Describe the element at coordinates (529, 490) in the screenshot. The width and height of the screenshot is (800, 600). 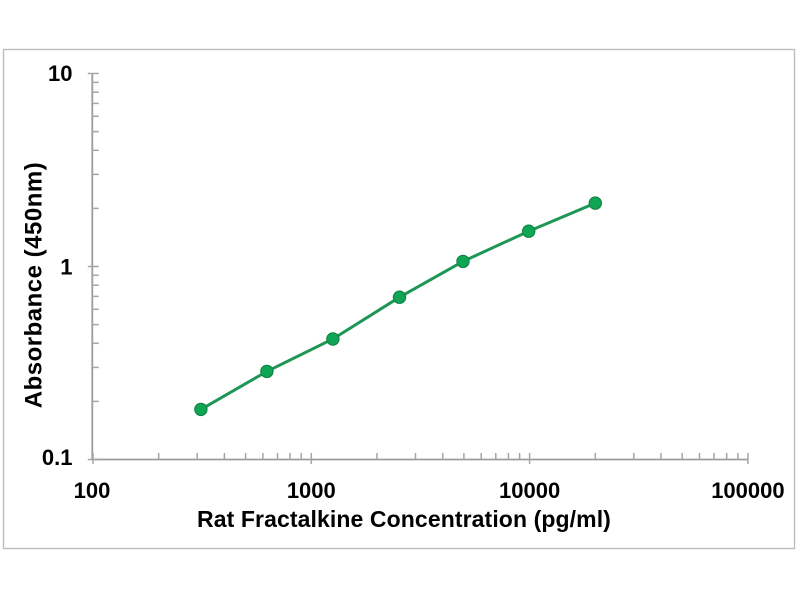
I see `svg-text: 10000` at that location.